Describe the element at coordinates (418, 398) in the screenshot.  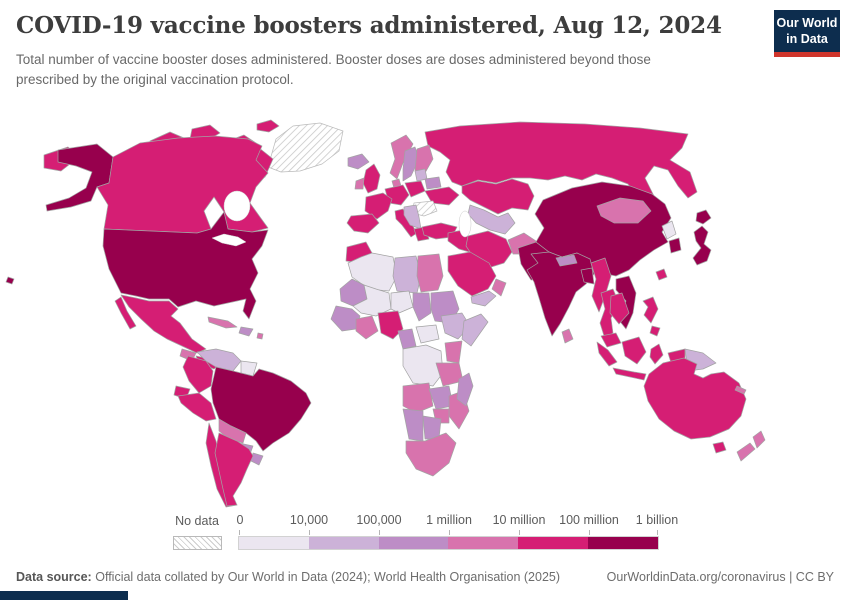
I see `map-region-angola` at that location.